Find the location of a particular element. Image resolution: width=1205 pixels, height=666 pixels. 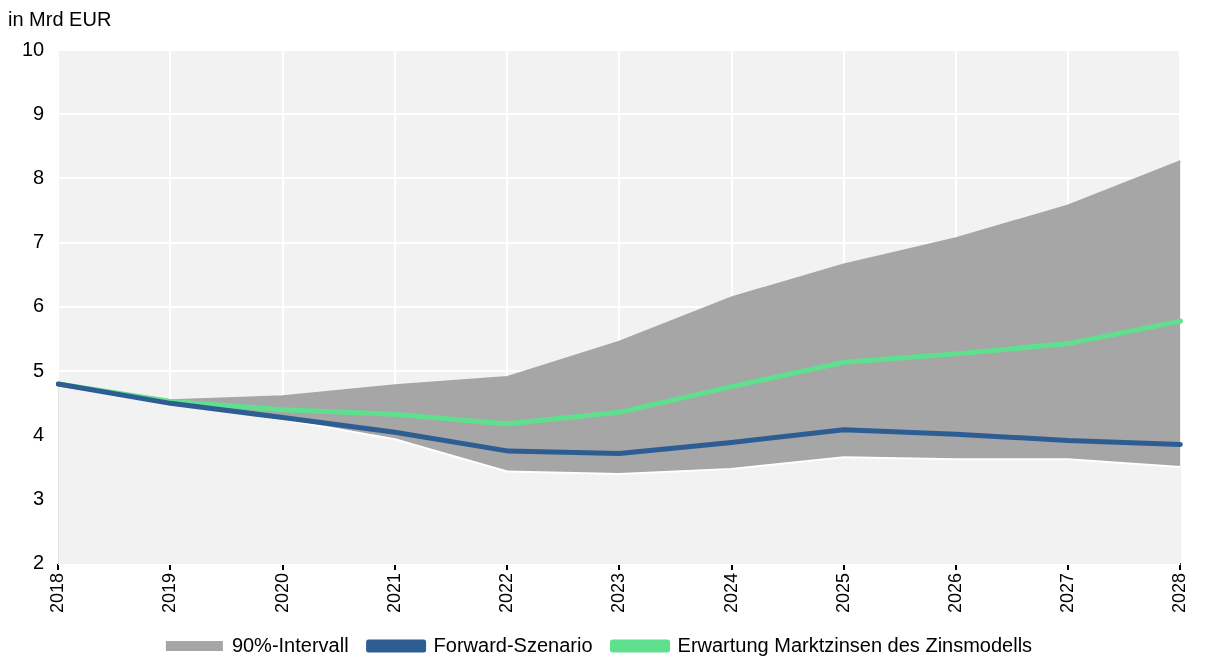

x-tick-label: 2023 is located at coordinates (618, 592).